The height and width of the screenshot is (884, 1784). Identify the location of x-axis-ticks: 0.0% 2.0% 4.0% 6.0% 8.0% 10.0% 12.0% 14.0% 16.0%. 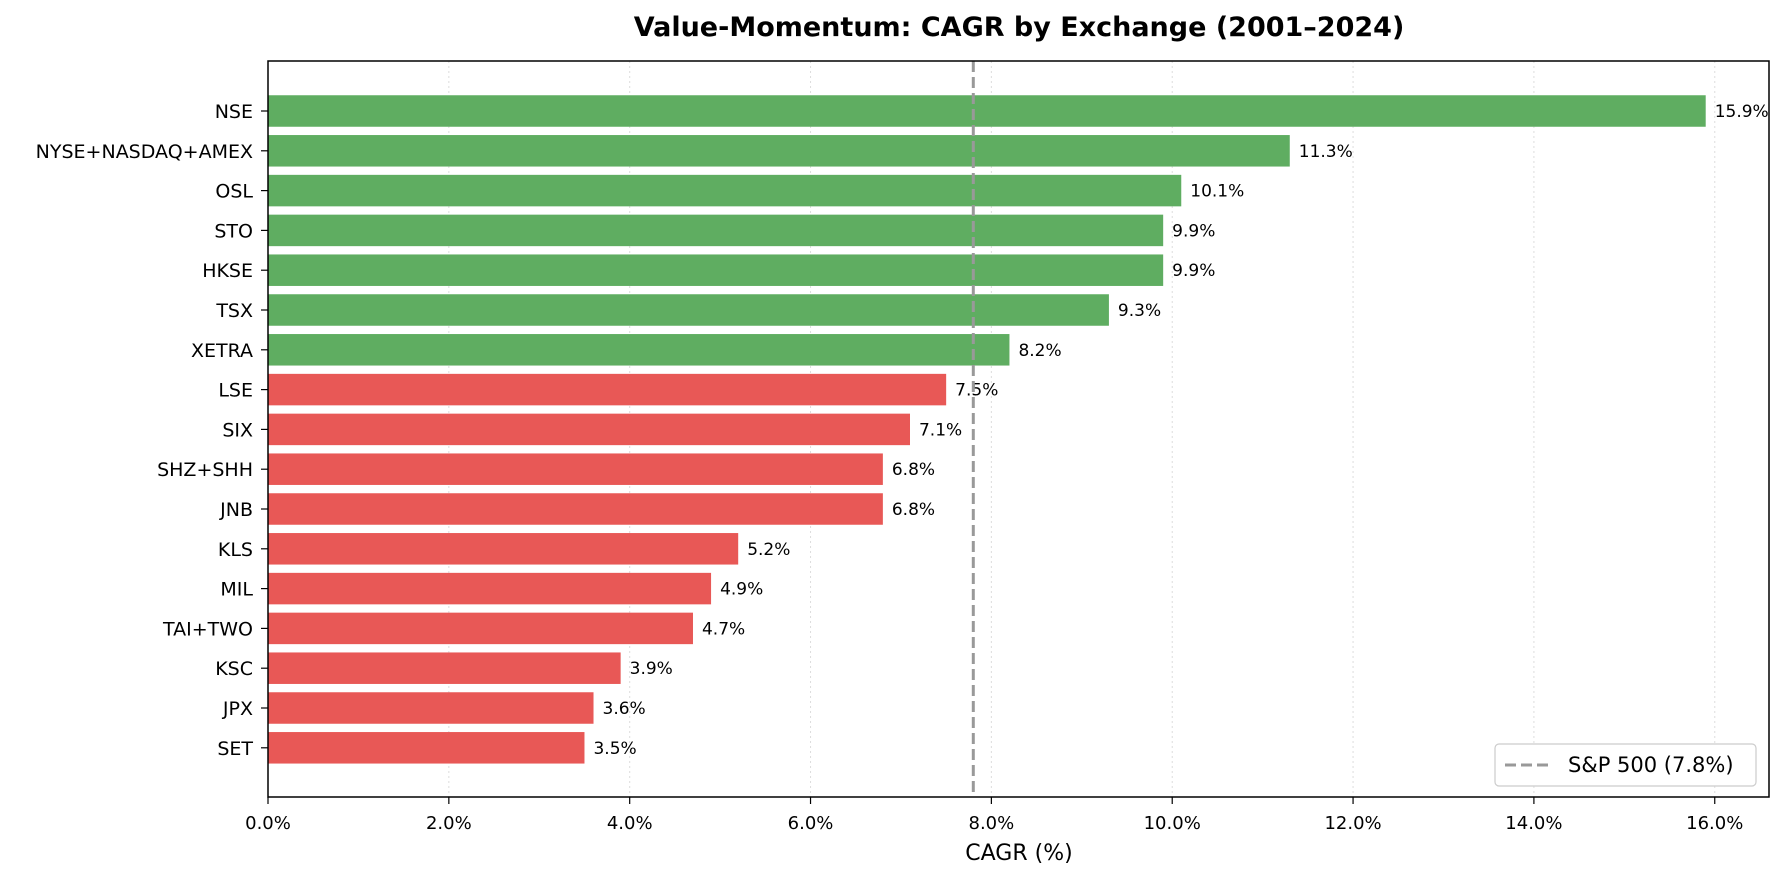
(994, 815).